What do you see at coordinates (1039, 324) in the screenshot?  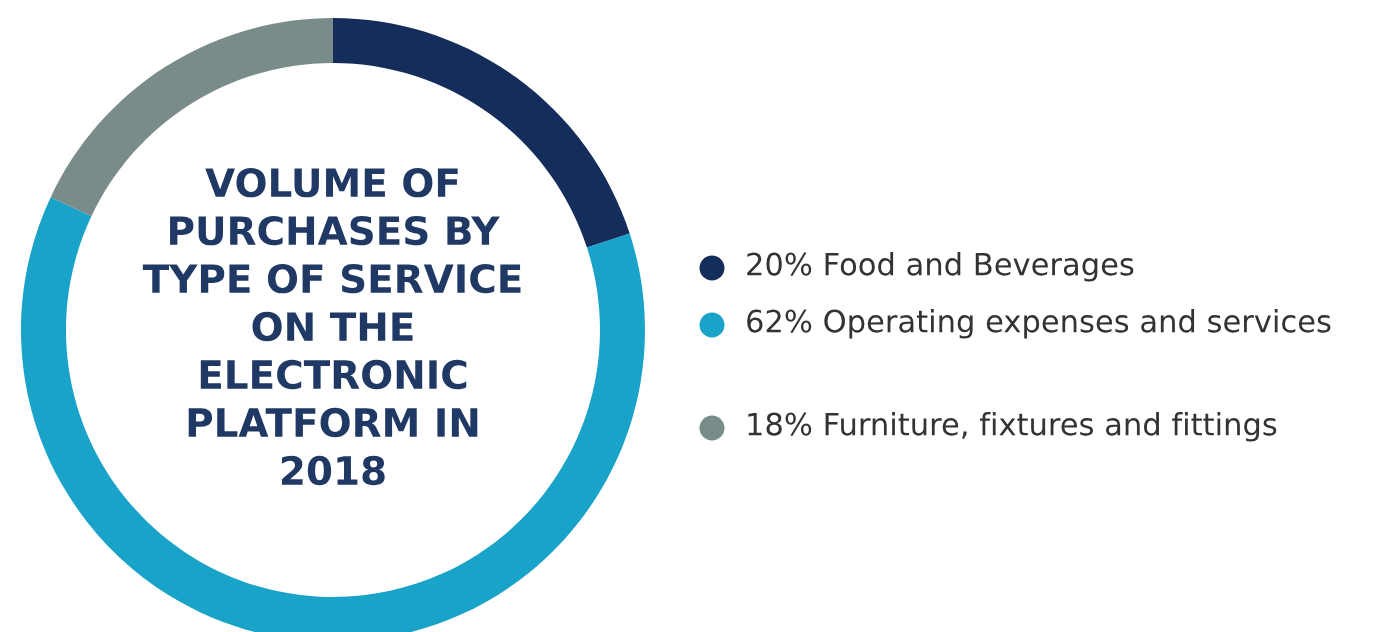 I see `legend-label: 62% Operating expenses and services` at bounding box center [1039, 324].